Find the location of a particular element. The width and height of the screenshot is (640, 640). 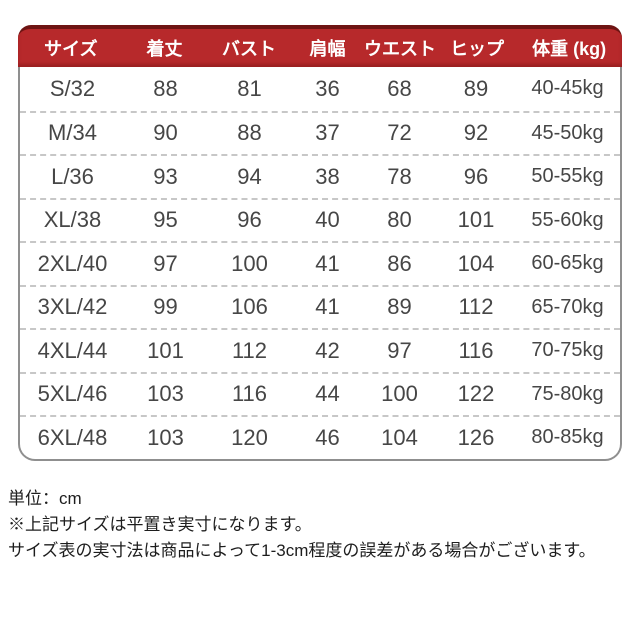

cell-shoulder: 42 is located at coordinates (327, 350).